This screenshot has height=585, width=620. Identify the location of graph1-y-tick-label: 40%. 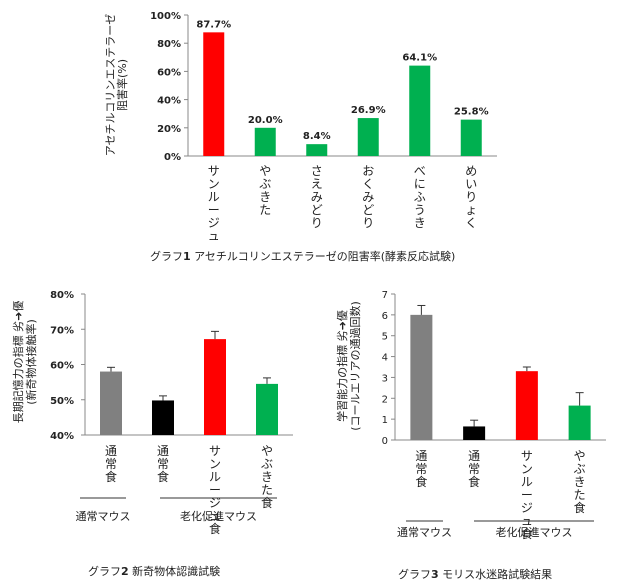
(169, 101).